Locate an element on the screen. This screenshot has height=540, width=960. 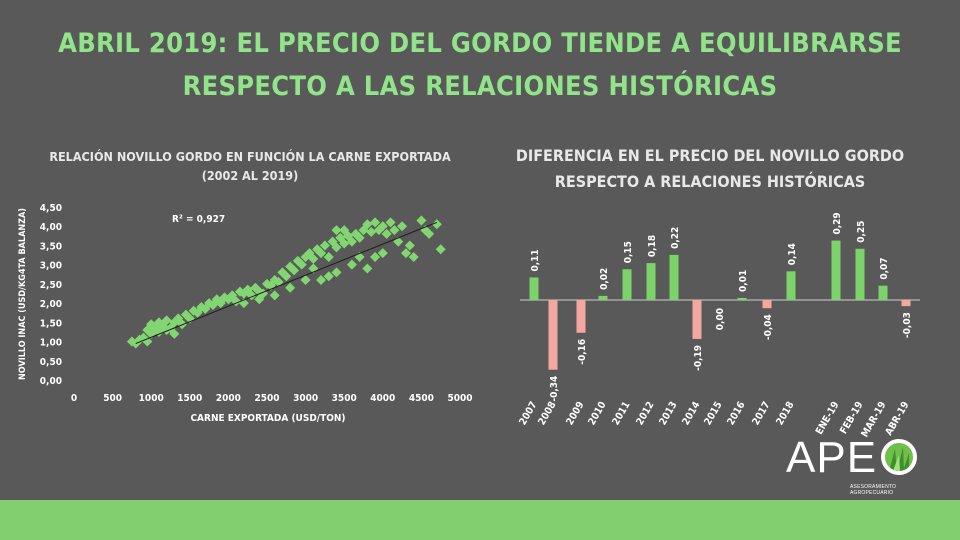
bar-value-label: -0,16 is located at coordinates (582, 352).